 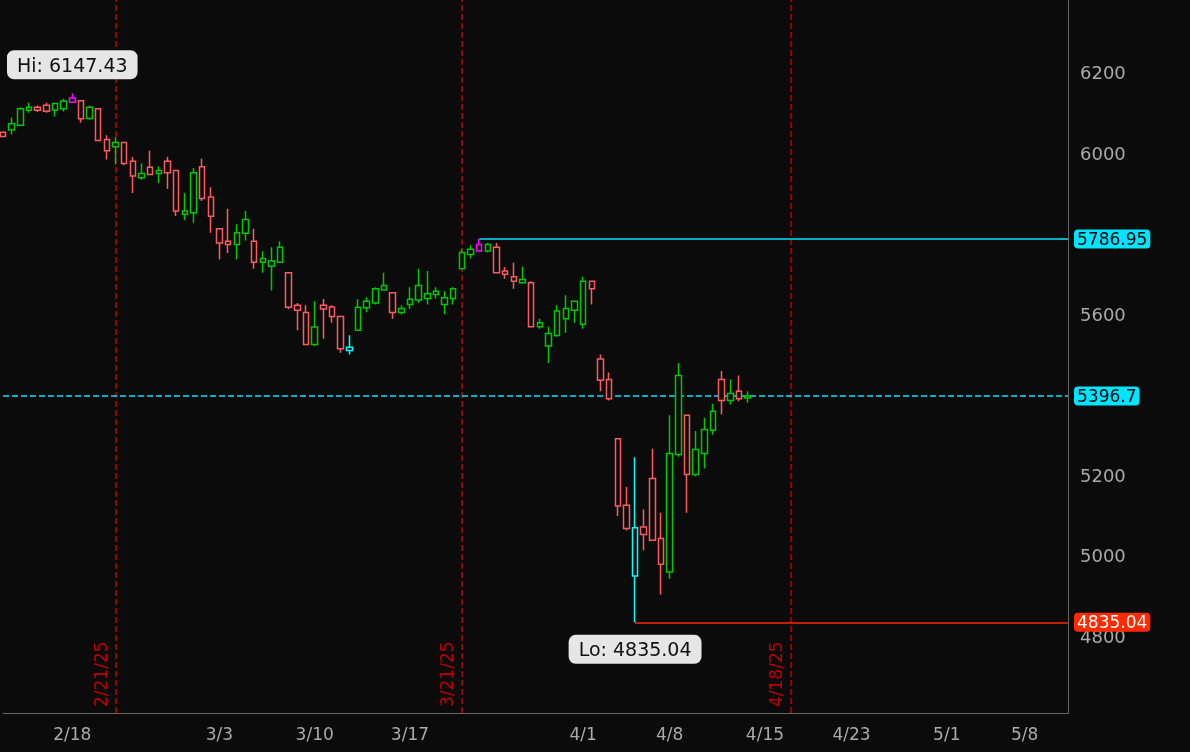 What do you see at coordinates (1112, 238) in the screenshot?
I see `ref-line-label: 5786.95` at bounding box center [1112, 238].